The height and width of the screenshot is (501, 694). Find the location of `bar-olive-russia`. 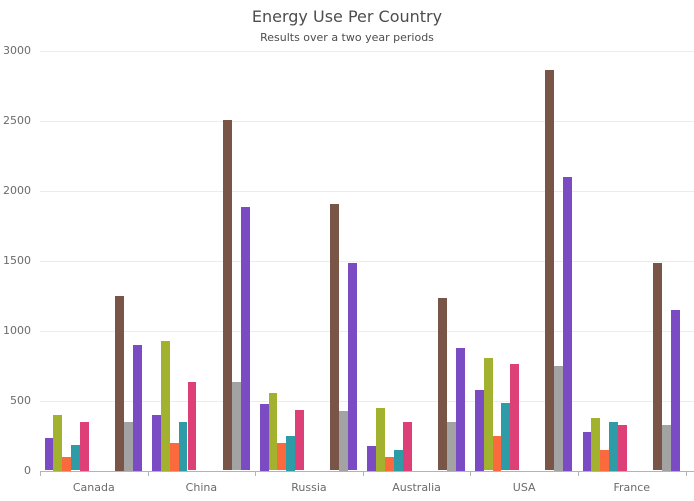

bar-olive-russia is located at coordinates (273, 431).